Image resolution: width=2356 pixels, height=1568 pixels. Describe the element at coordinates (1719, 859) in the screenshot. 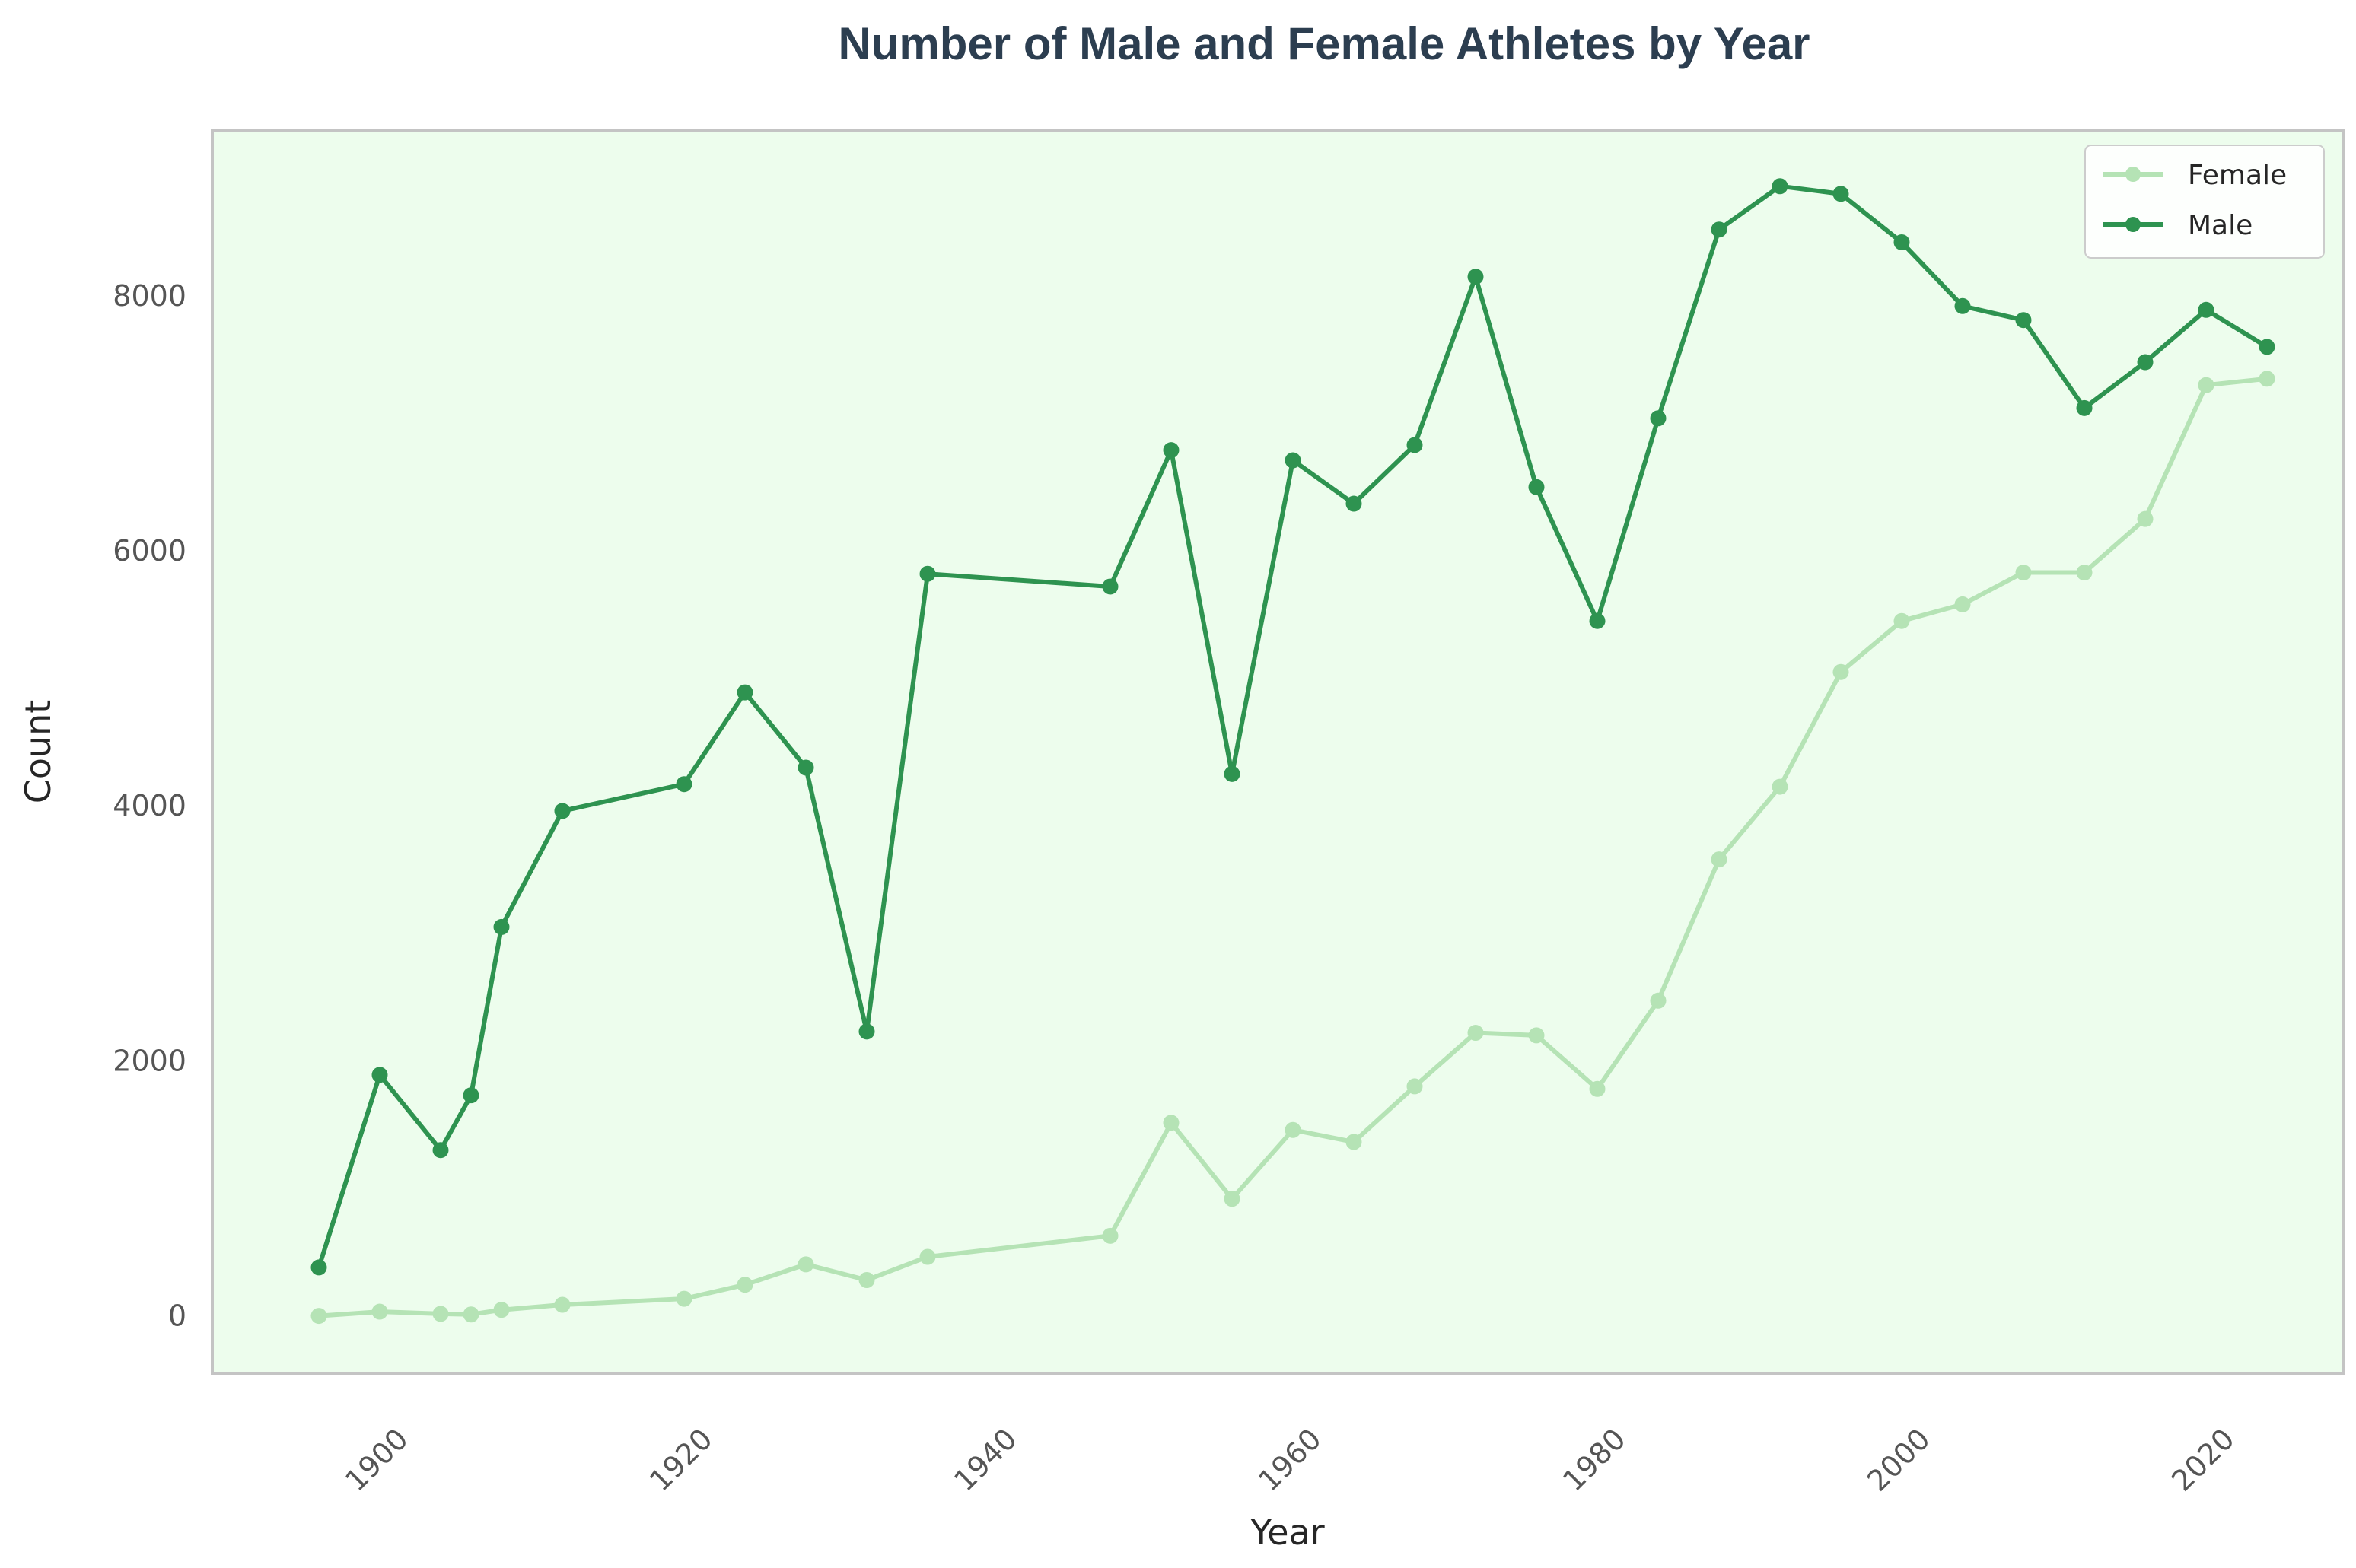

I see `data-point-female-1988` at that location.